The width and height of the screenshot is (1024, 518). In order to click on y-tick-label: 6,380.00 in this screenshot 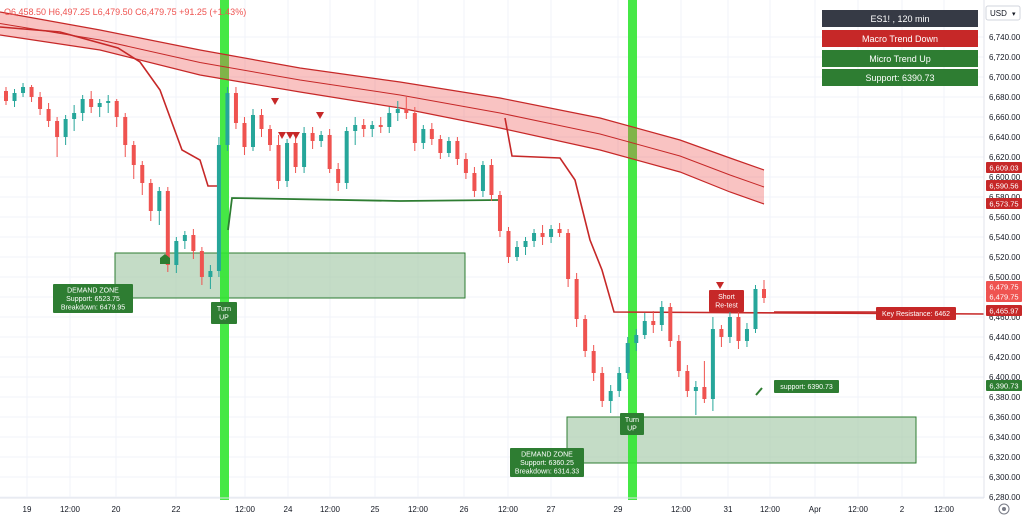, I will do `click(1005, 397)`.